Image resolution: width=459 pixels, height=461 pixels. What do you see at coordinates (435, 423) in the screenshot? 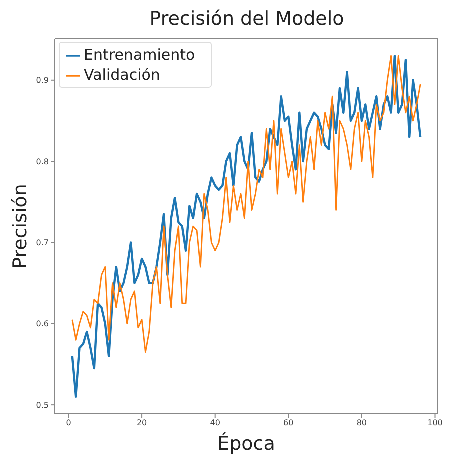
I see `x-tick-label: 100` at bounding box center [435, 423].